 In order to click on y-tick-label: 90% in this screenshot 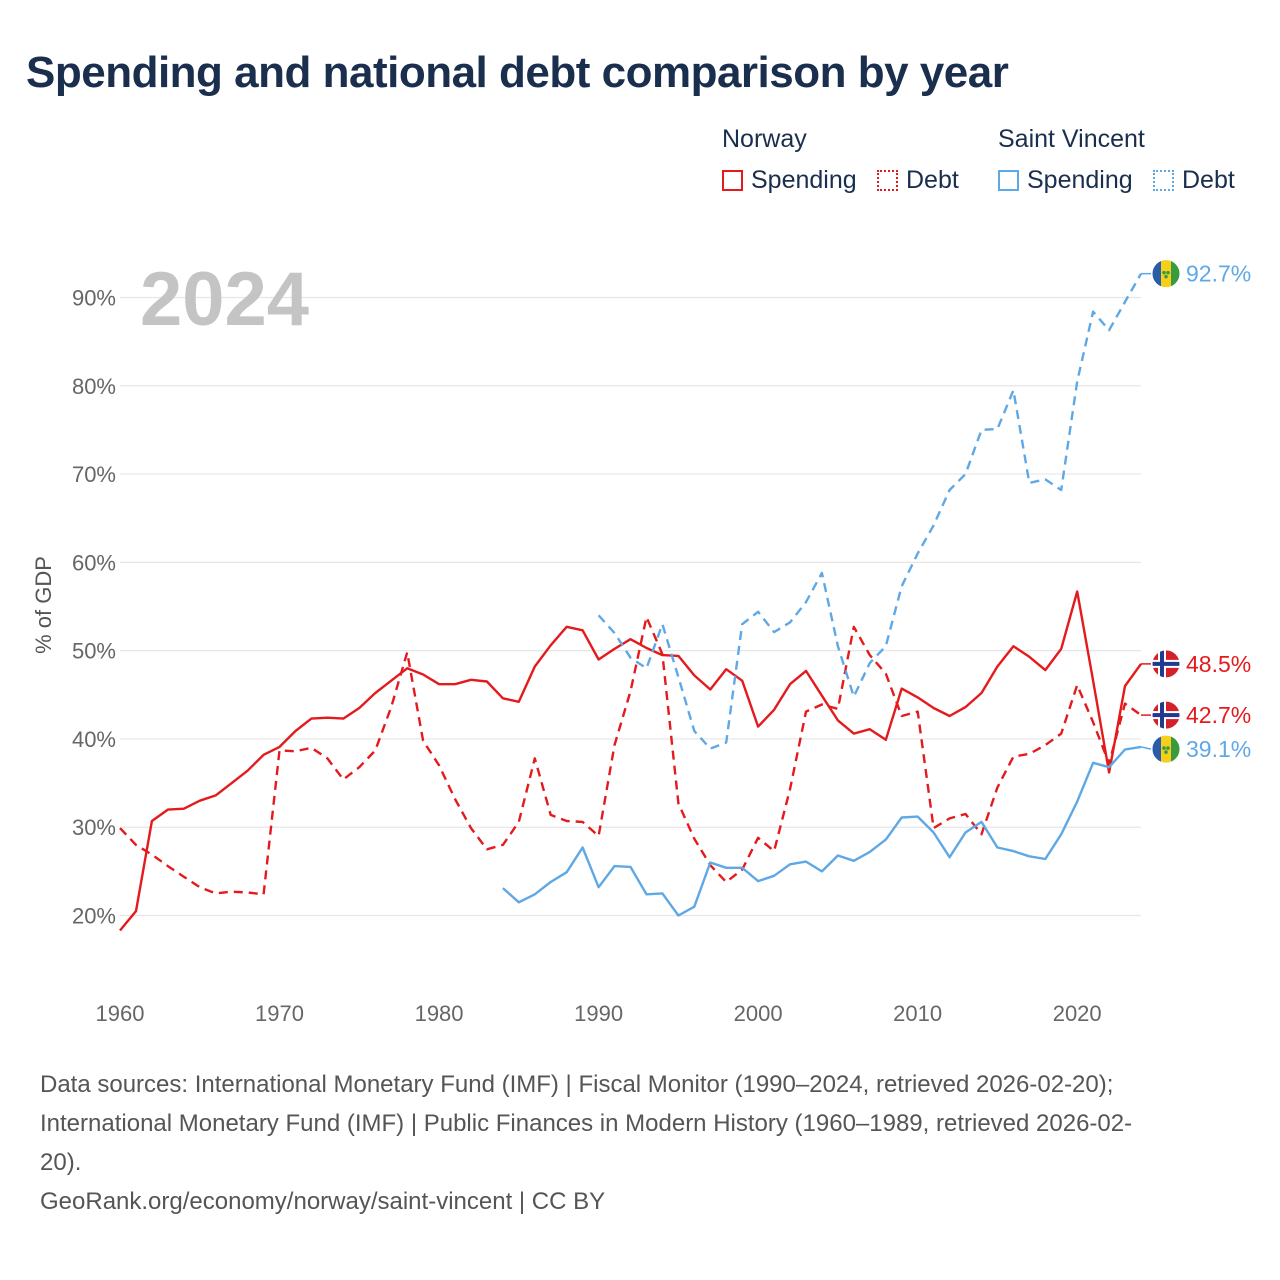, I will do `click(94, 298)`.